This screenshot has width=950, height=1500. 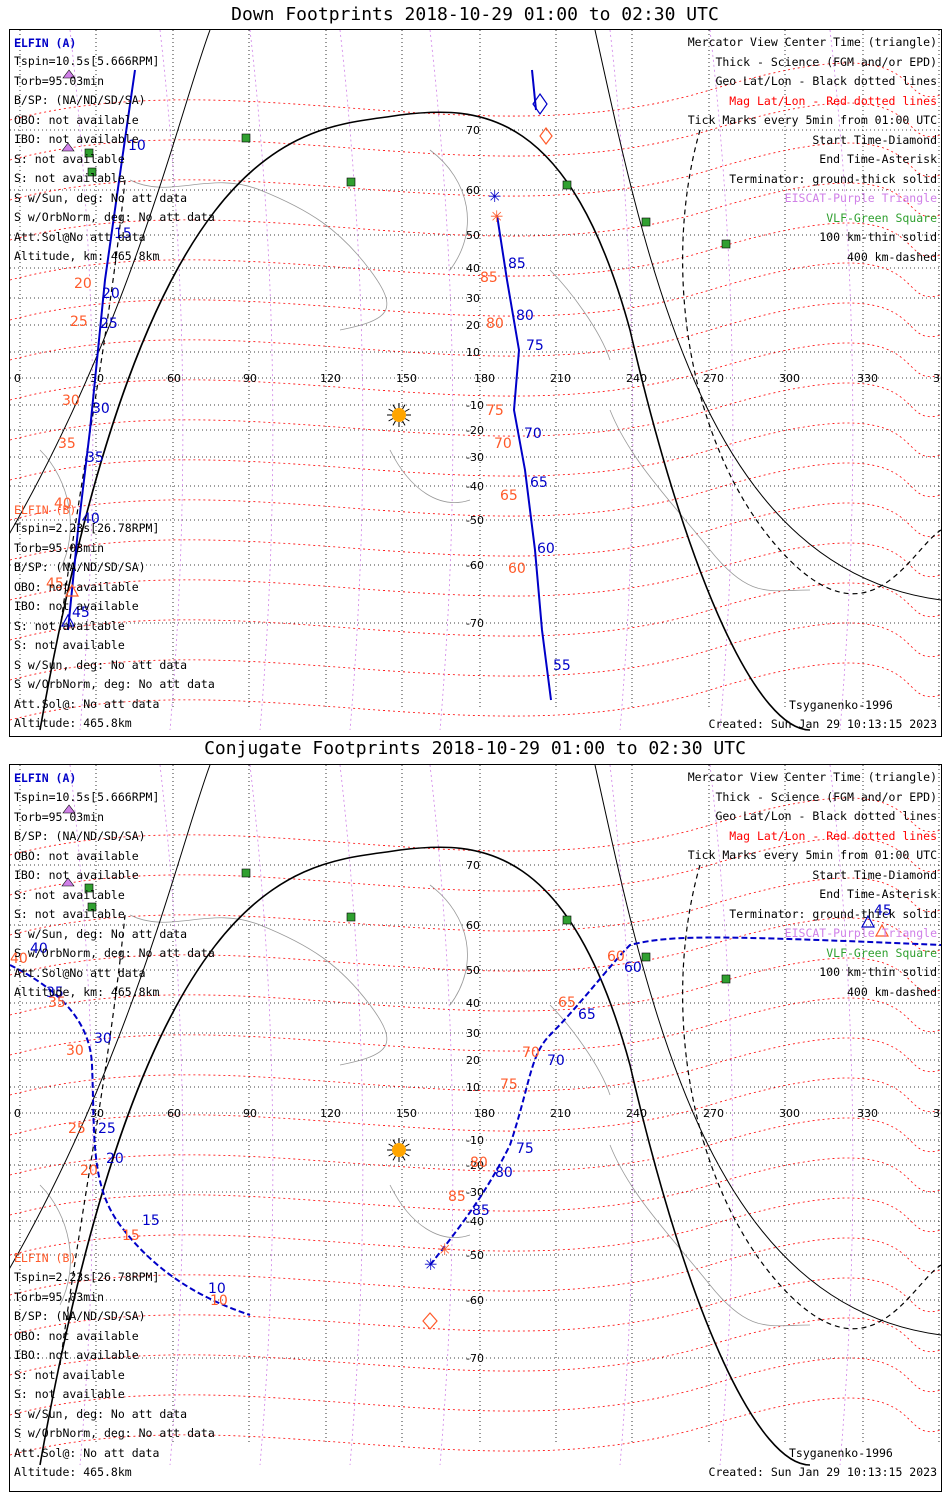 I want to click on sun-icon, so click(x=399, y=1150).